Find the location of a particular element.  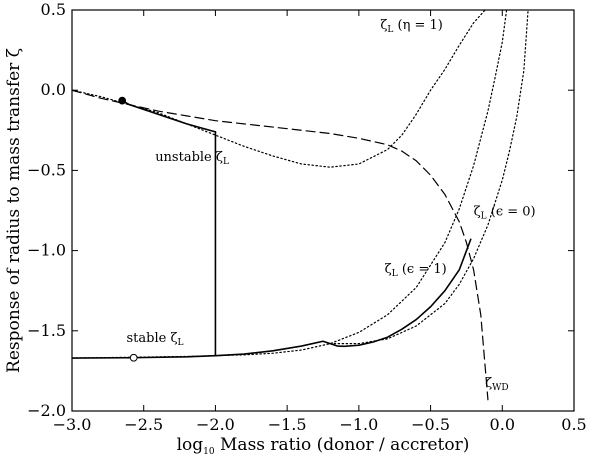

annotation-3: ζL (ϵ = 1) is located at coordinates (416, 270).